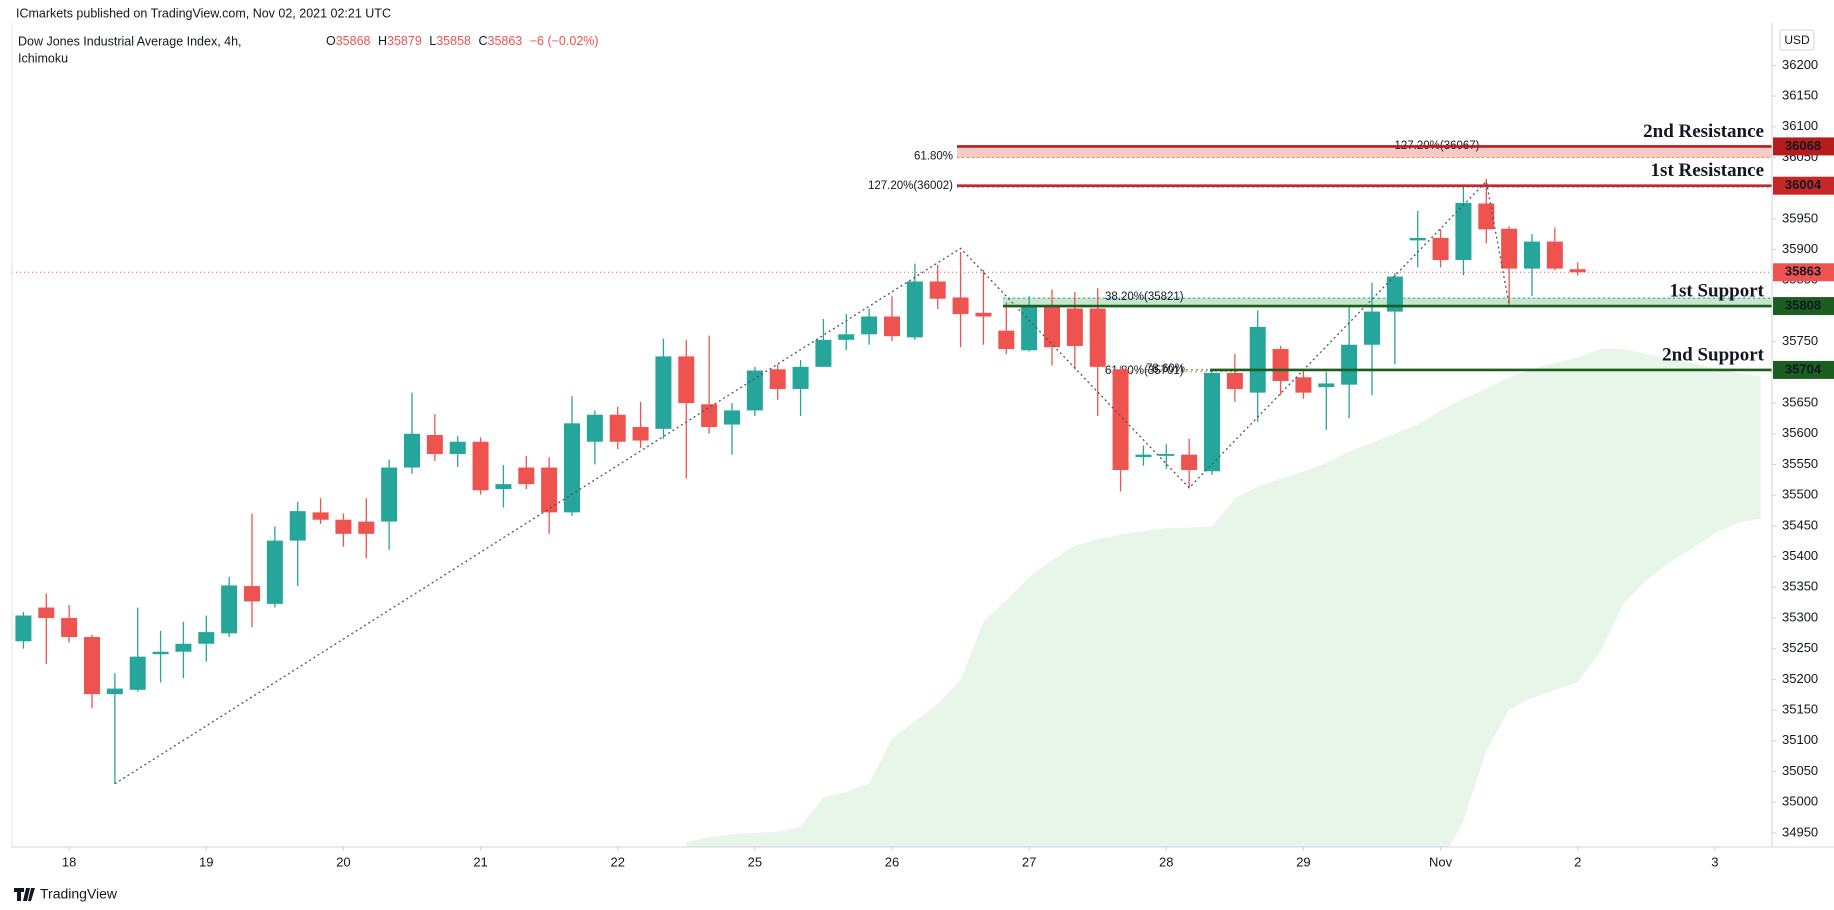  What do you see at coordinates (1803, 184) in the screenshot?
I see `price-tag-label: 36004` at bounding box center [1803, 184].